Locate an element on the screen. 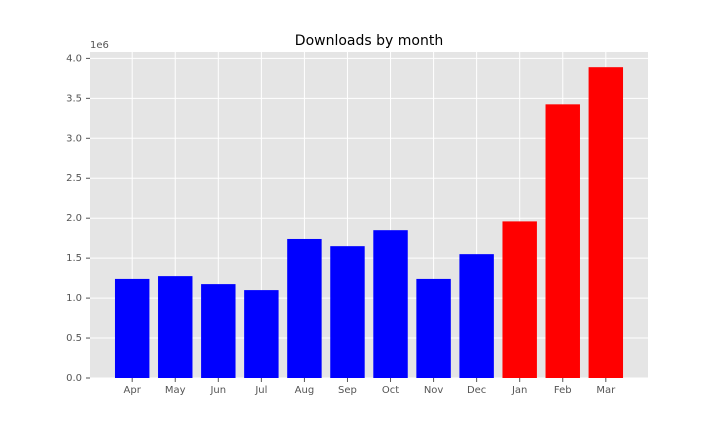 Image resolution: width=720 pixels, height=432 pixels. y-tick-label: 0.5 is located at coordinates (74, 338).